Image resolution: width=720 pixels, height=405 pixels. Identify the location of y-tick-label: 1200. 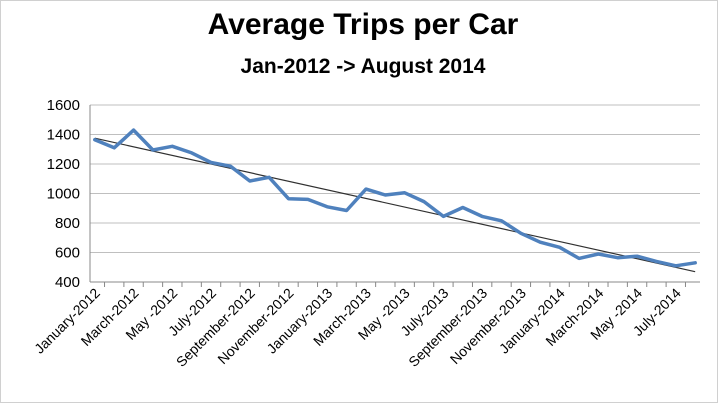
(63, 164).